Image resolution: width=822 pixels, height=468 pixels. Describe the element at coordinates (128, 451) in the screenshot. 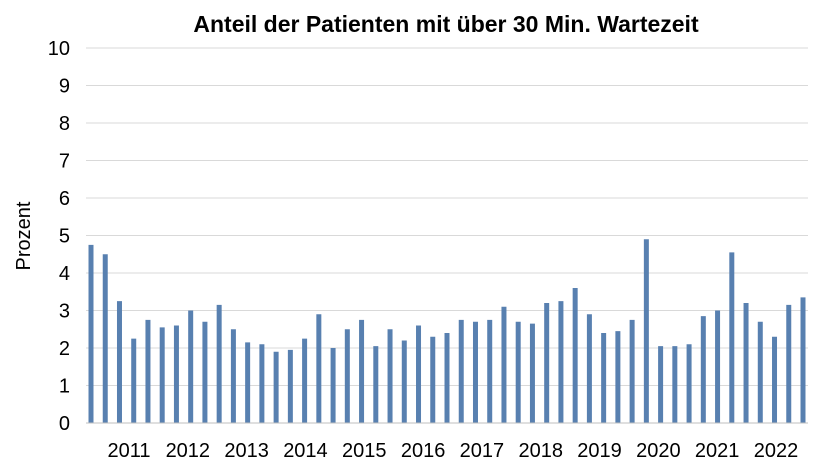

I see `x-tick-label: 2011` at that location.